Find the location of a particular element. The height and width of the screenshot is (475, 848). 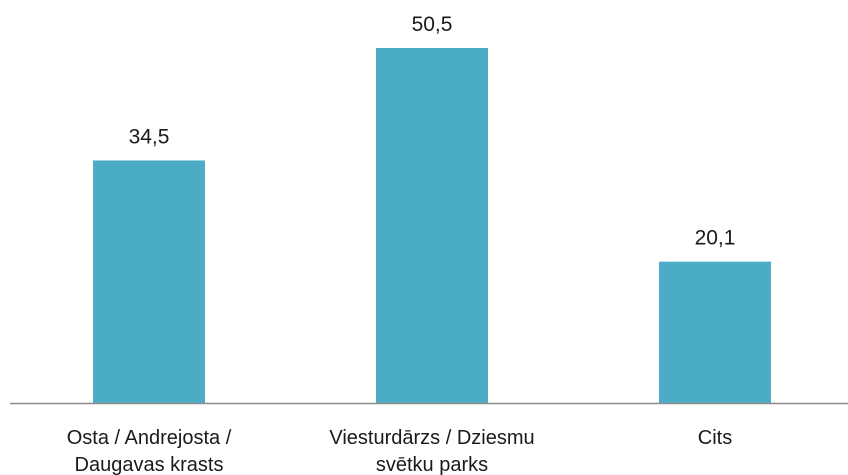

data-label-2: 50,5 is located at coordinates (432, 24).